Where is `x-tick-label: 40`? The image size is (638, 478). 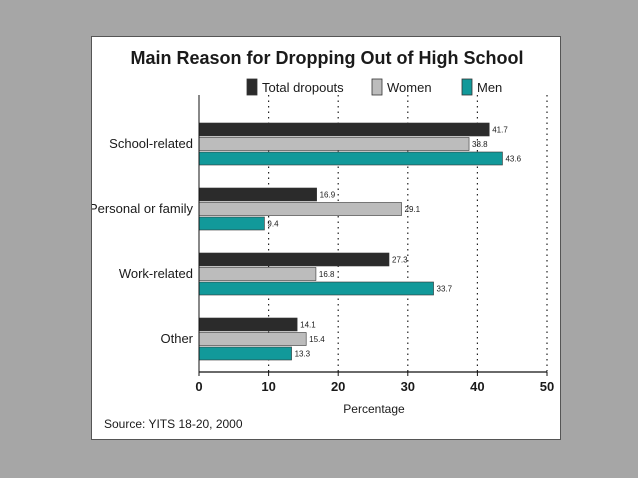
x-tick-label: 40 is located at coordinates (477, 386).